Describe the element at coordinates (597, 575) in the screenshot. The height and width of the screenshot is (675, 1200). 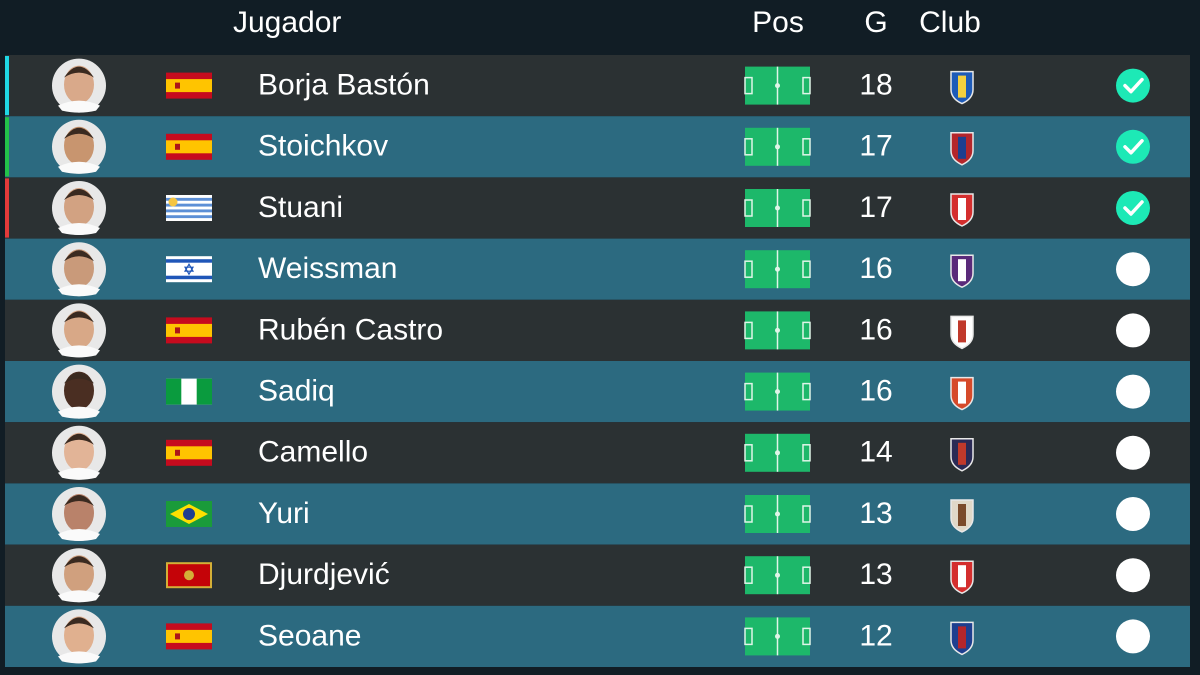
I see `table-row: Djurdjević 13` at that location.